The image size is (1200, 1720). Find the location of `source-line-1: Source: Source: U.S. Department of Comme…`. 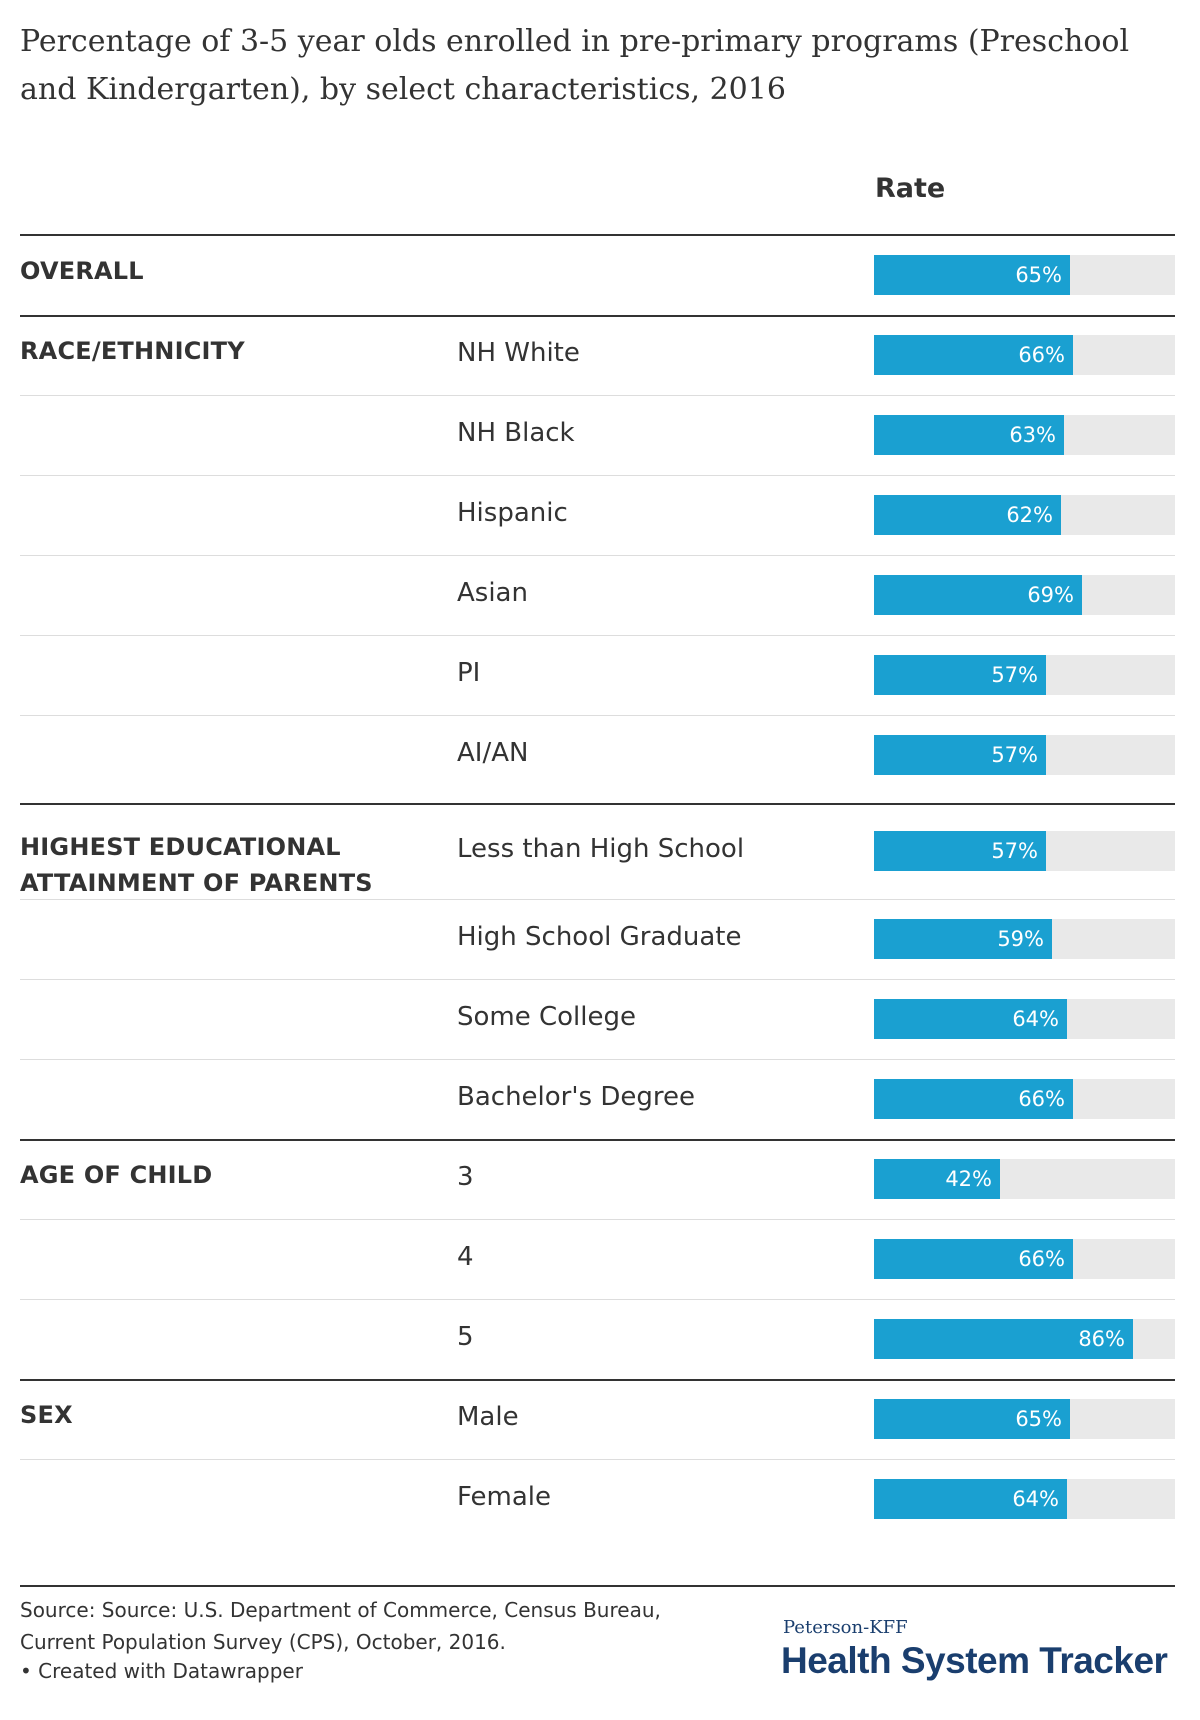

source-line-1: Source: Source: U.S. Department of Comme… is located at coordinates (340, 1610).